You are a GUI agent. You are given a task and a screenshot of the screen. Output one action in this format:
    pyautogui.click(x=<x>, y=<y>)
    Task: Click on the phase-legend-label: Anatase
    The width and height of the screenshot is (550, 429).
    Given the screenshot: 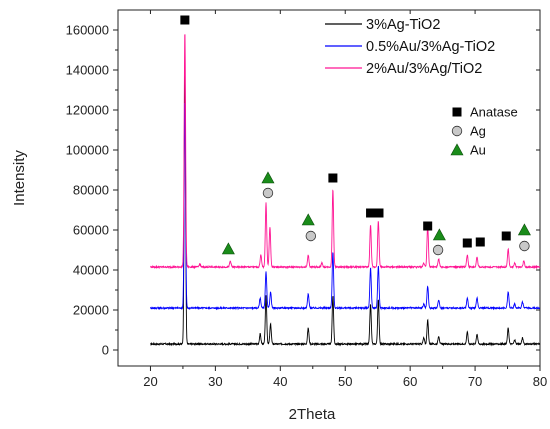 What is the action you would take?
    pyautogui.click(x=494, y=112)
    